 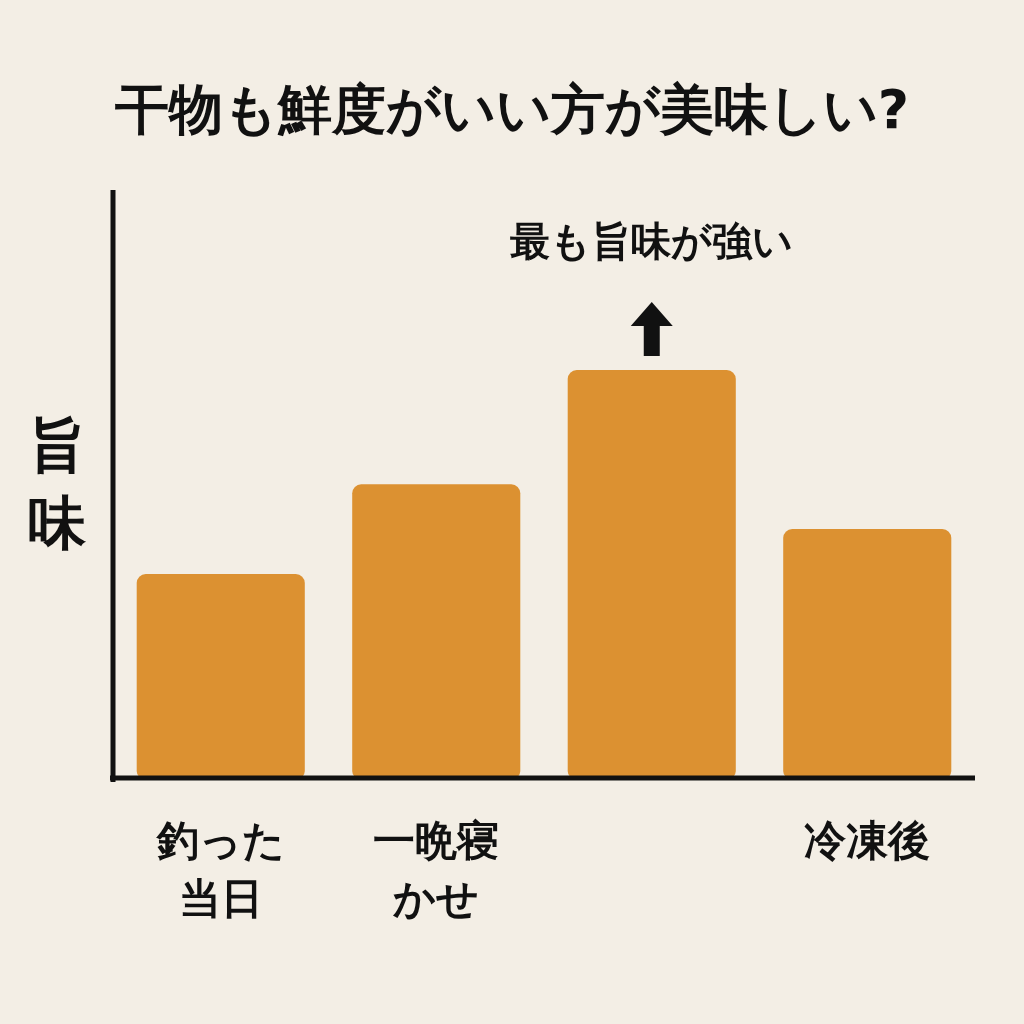 I want to click on y-axis-title: 旨味, so click(x=57, y=484).